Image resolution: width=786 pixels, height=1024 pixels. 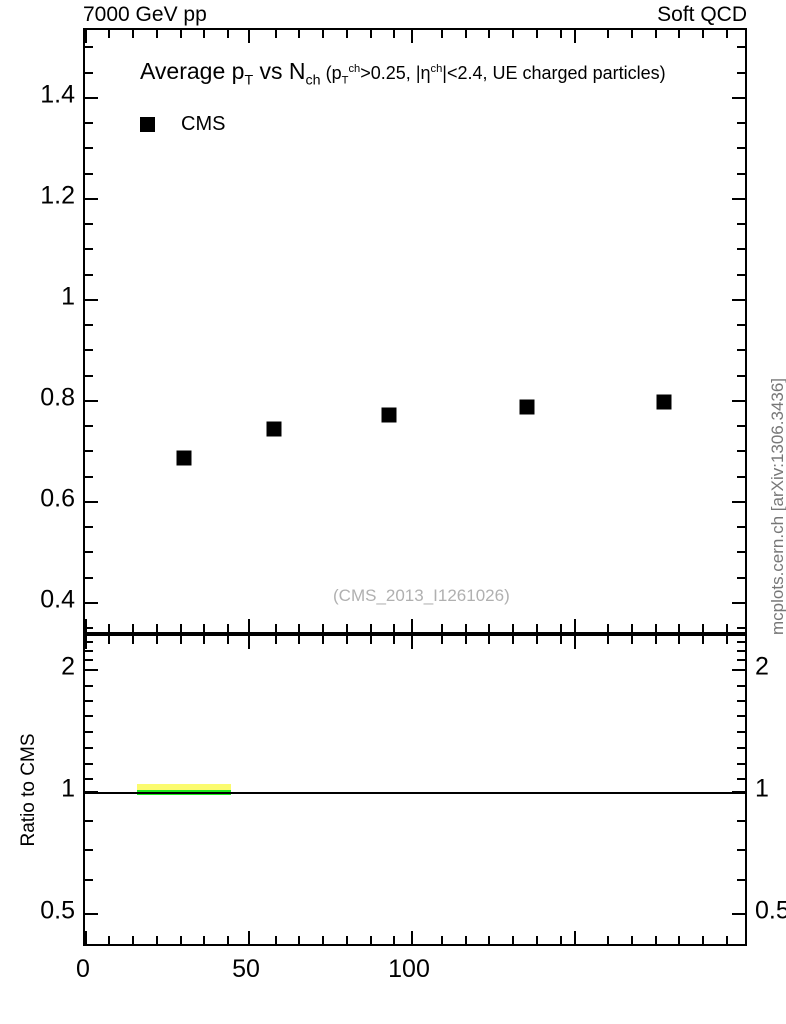 What do you see at coordinates (702, 14) in the screenshot?
I see `header-process-category: Soft QCD` at bounding box center [702, 14].